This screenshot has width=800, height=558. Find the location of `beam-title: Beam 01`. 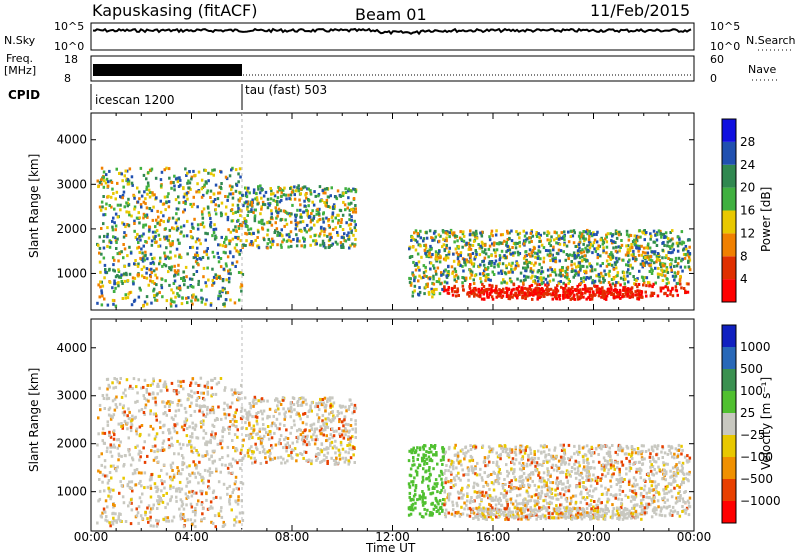

beam-title: Beam 01 is located at coordinates (391, 14).